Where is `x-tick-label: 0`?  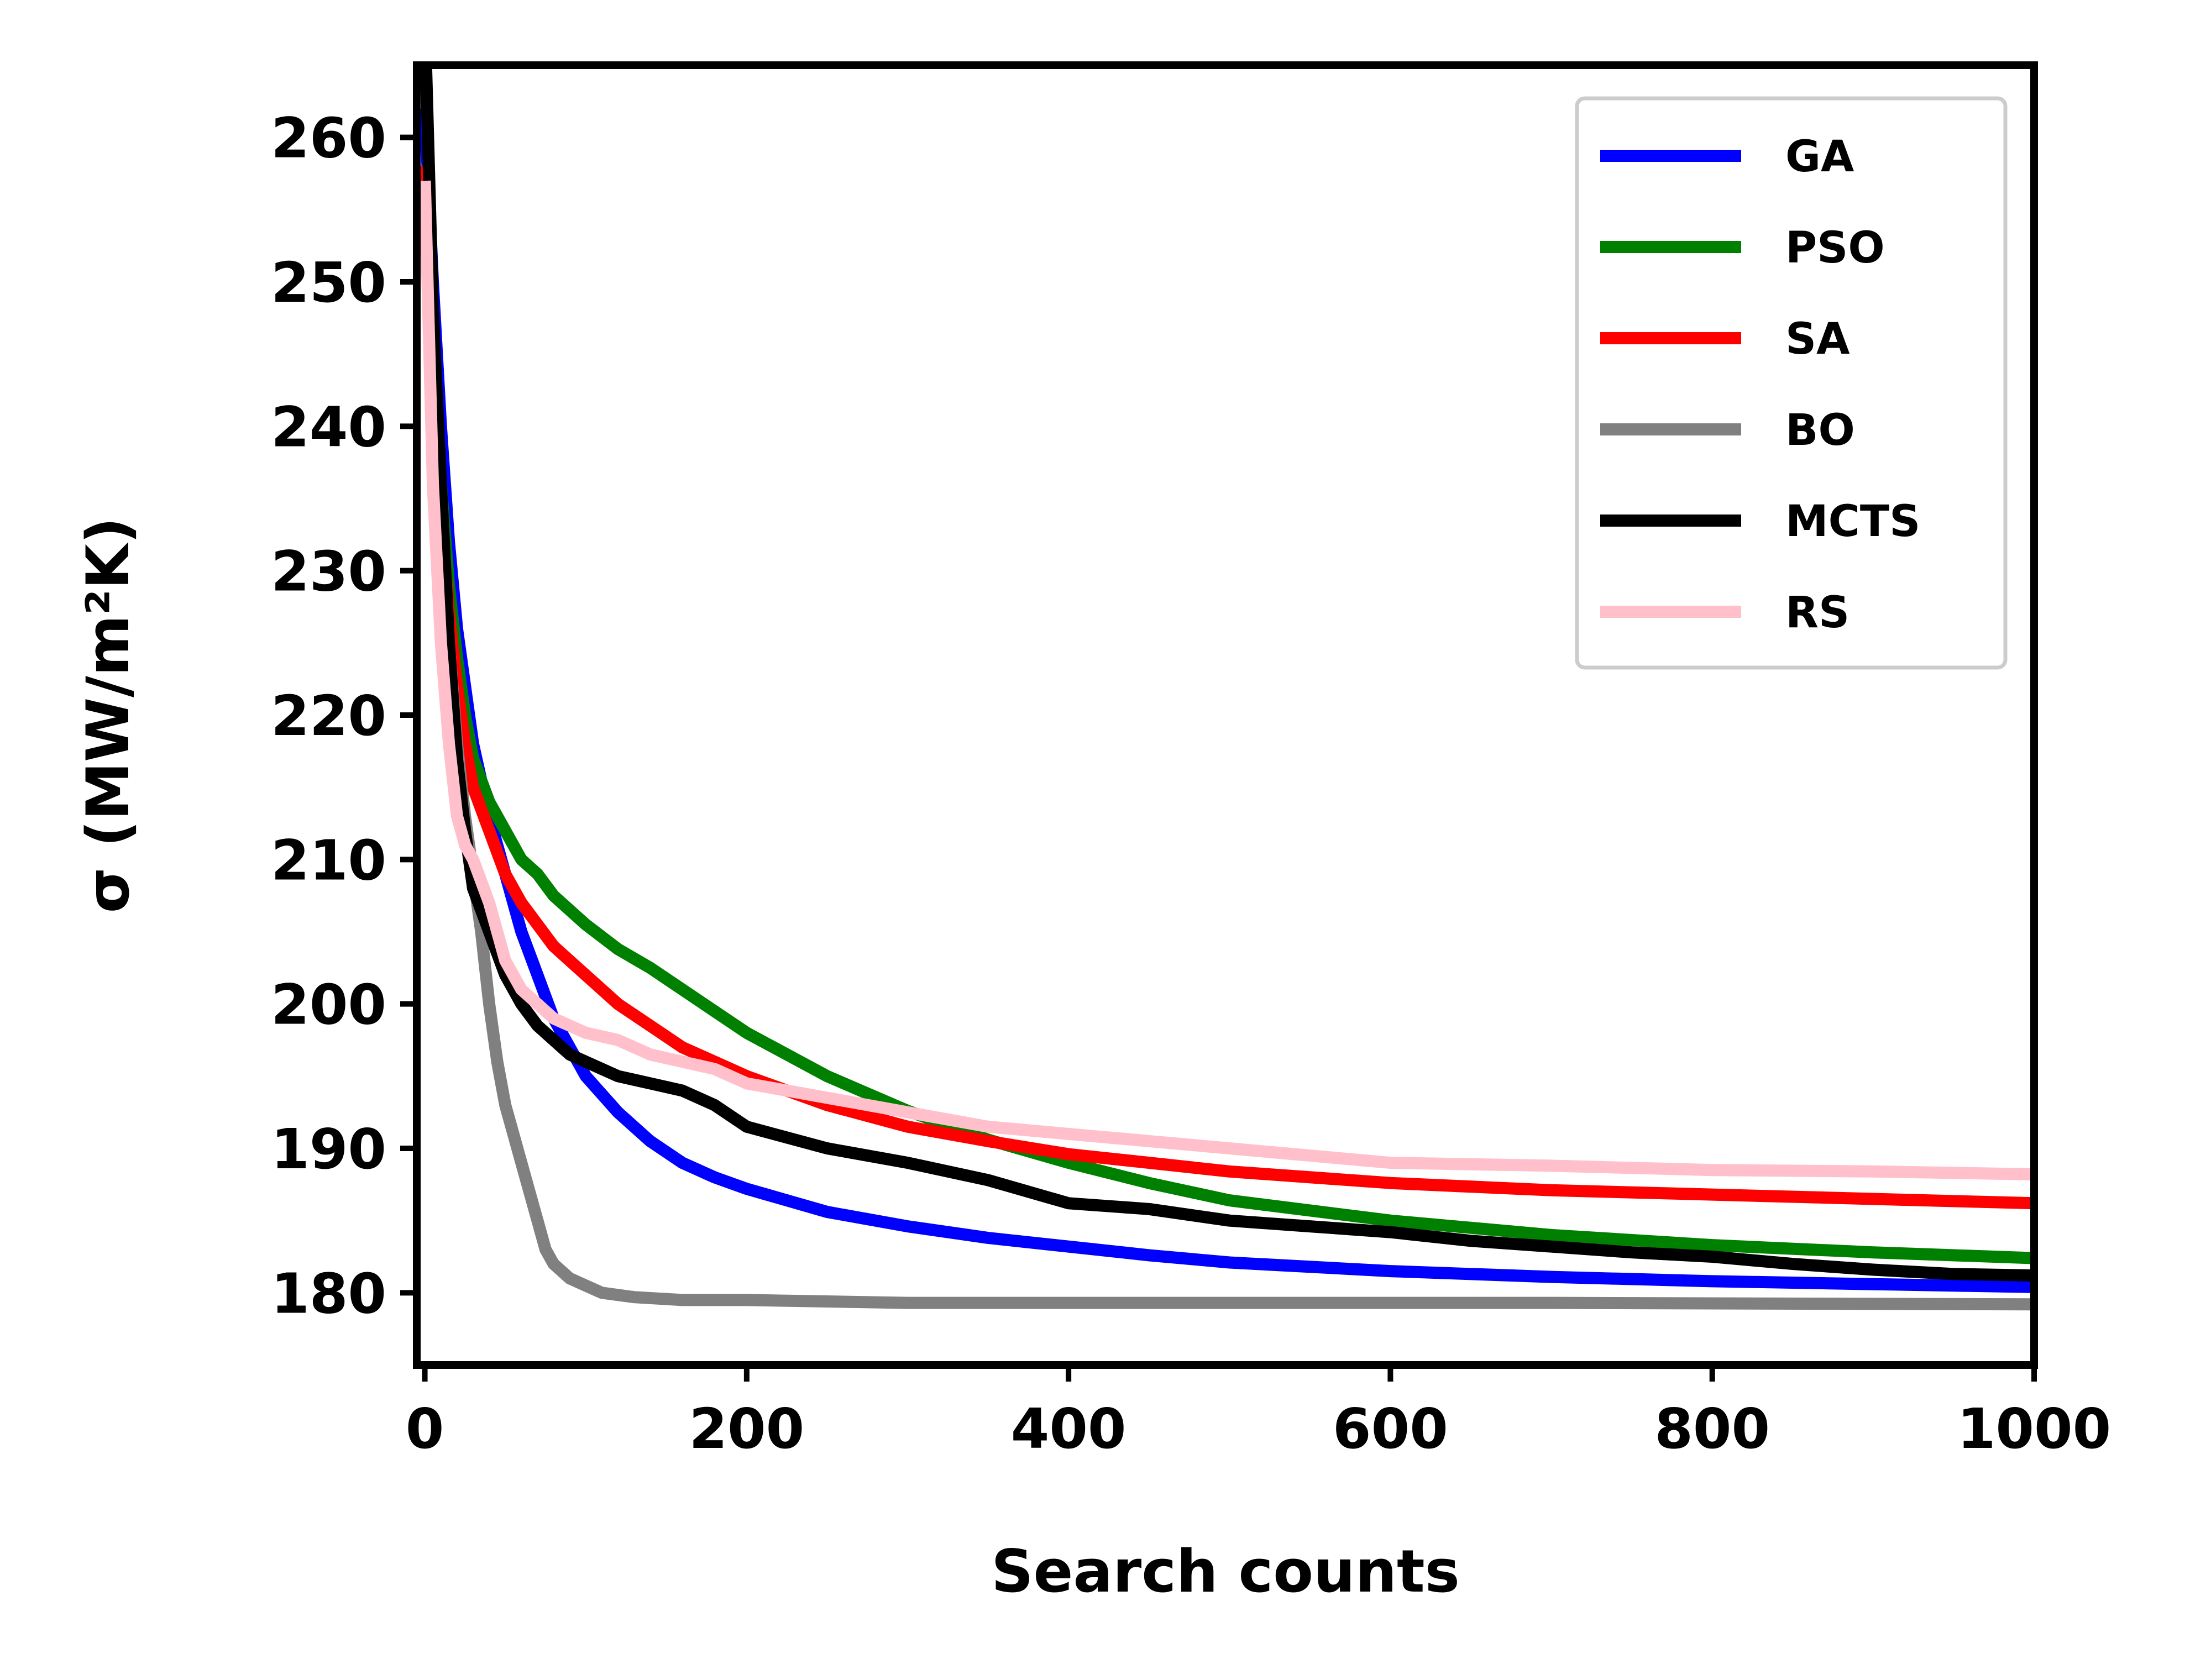 x-tick-label: 0 is located at coordinates (425, 1429).